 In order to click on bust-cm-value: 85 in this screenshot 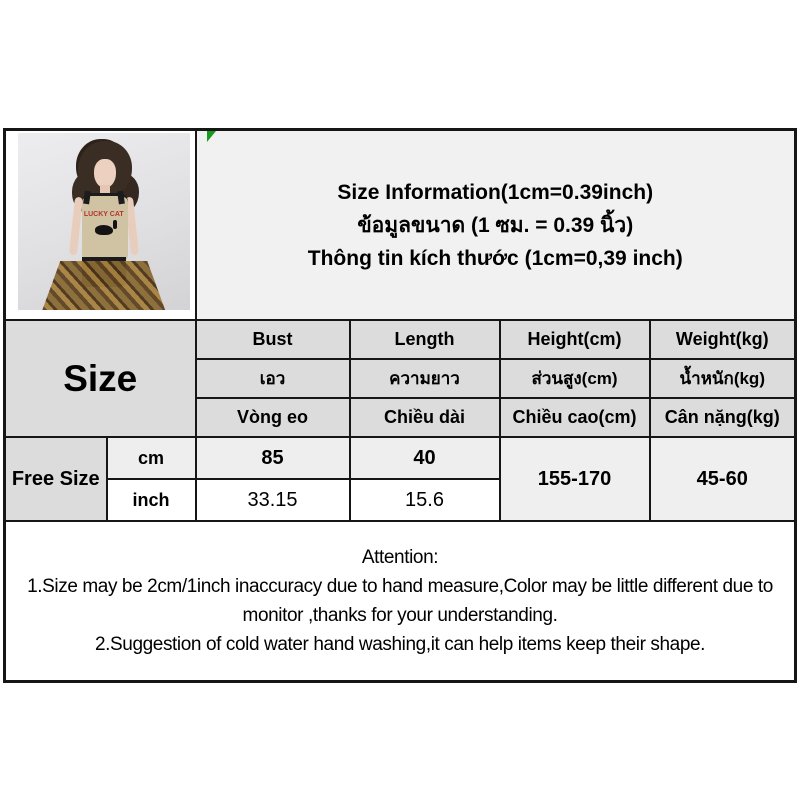, I will do `click(272, 458)`.